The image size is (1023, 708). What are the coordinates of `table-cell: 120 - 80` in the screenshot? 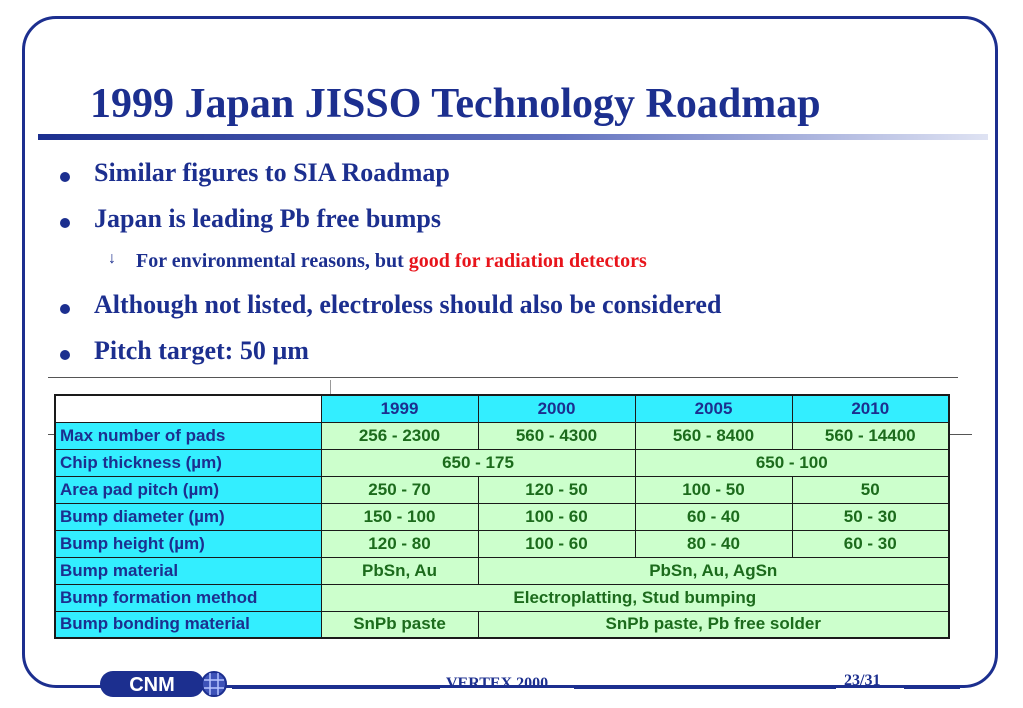 It's located at (399, 543).